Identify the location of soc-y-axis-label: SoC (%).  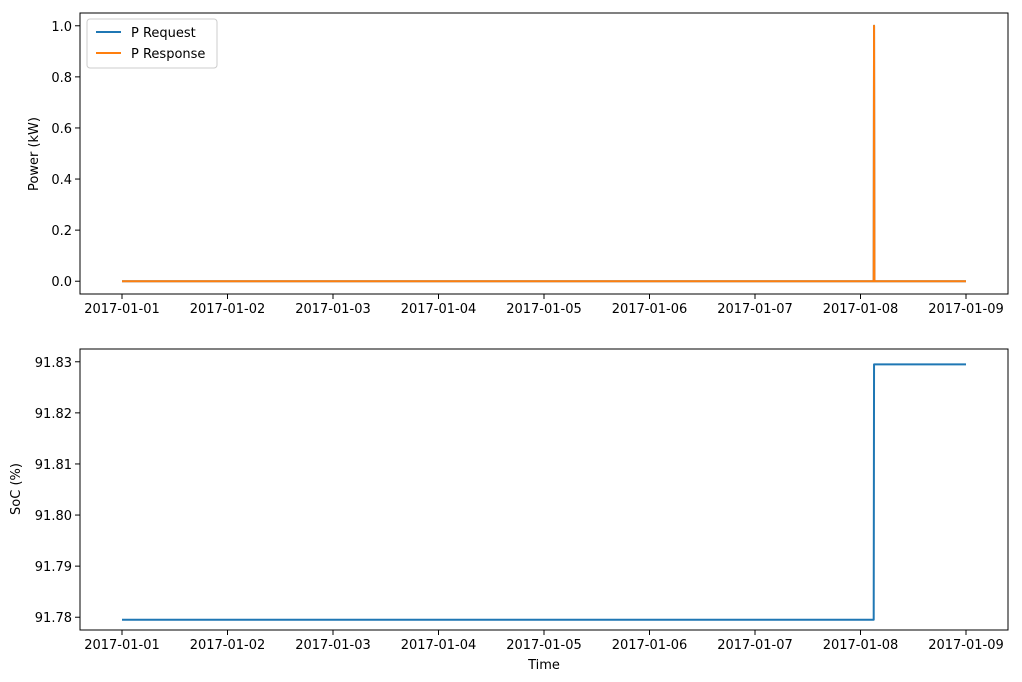
(16, 489).